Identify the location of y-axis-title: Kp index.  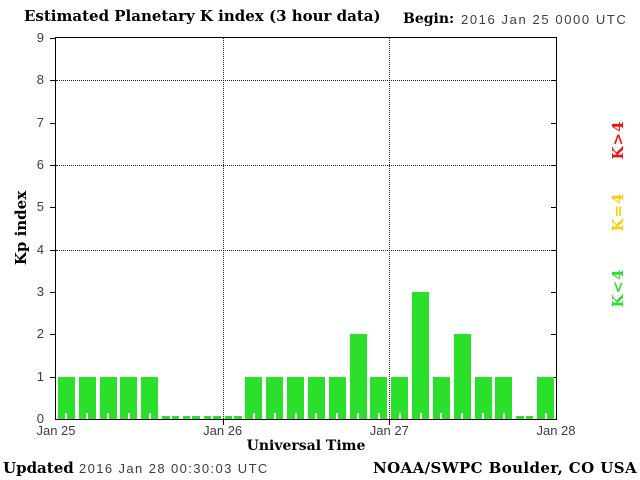
(21, 228).